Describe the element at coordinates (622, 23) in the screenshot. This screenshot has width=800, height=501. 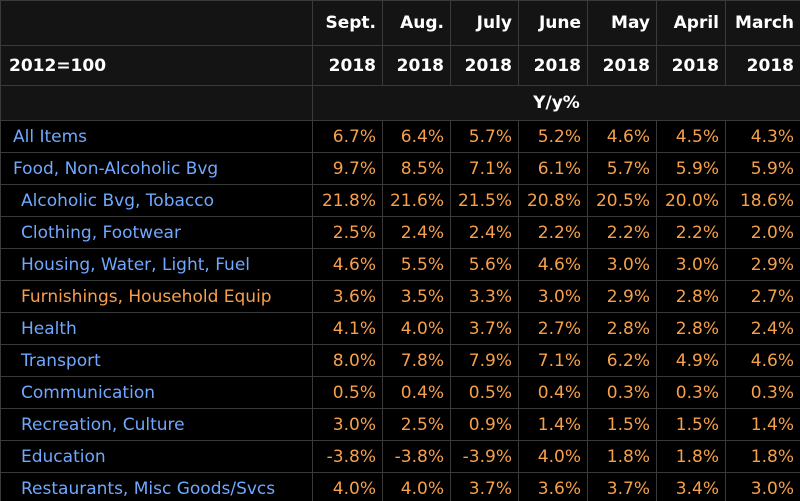
I see `month-header: May` at that location.